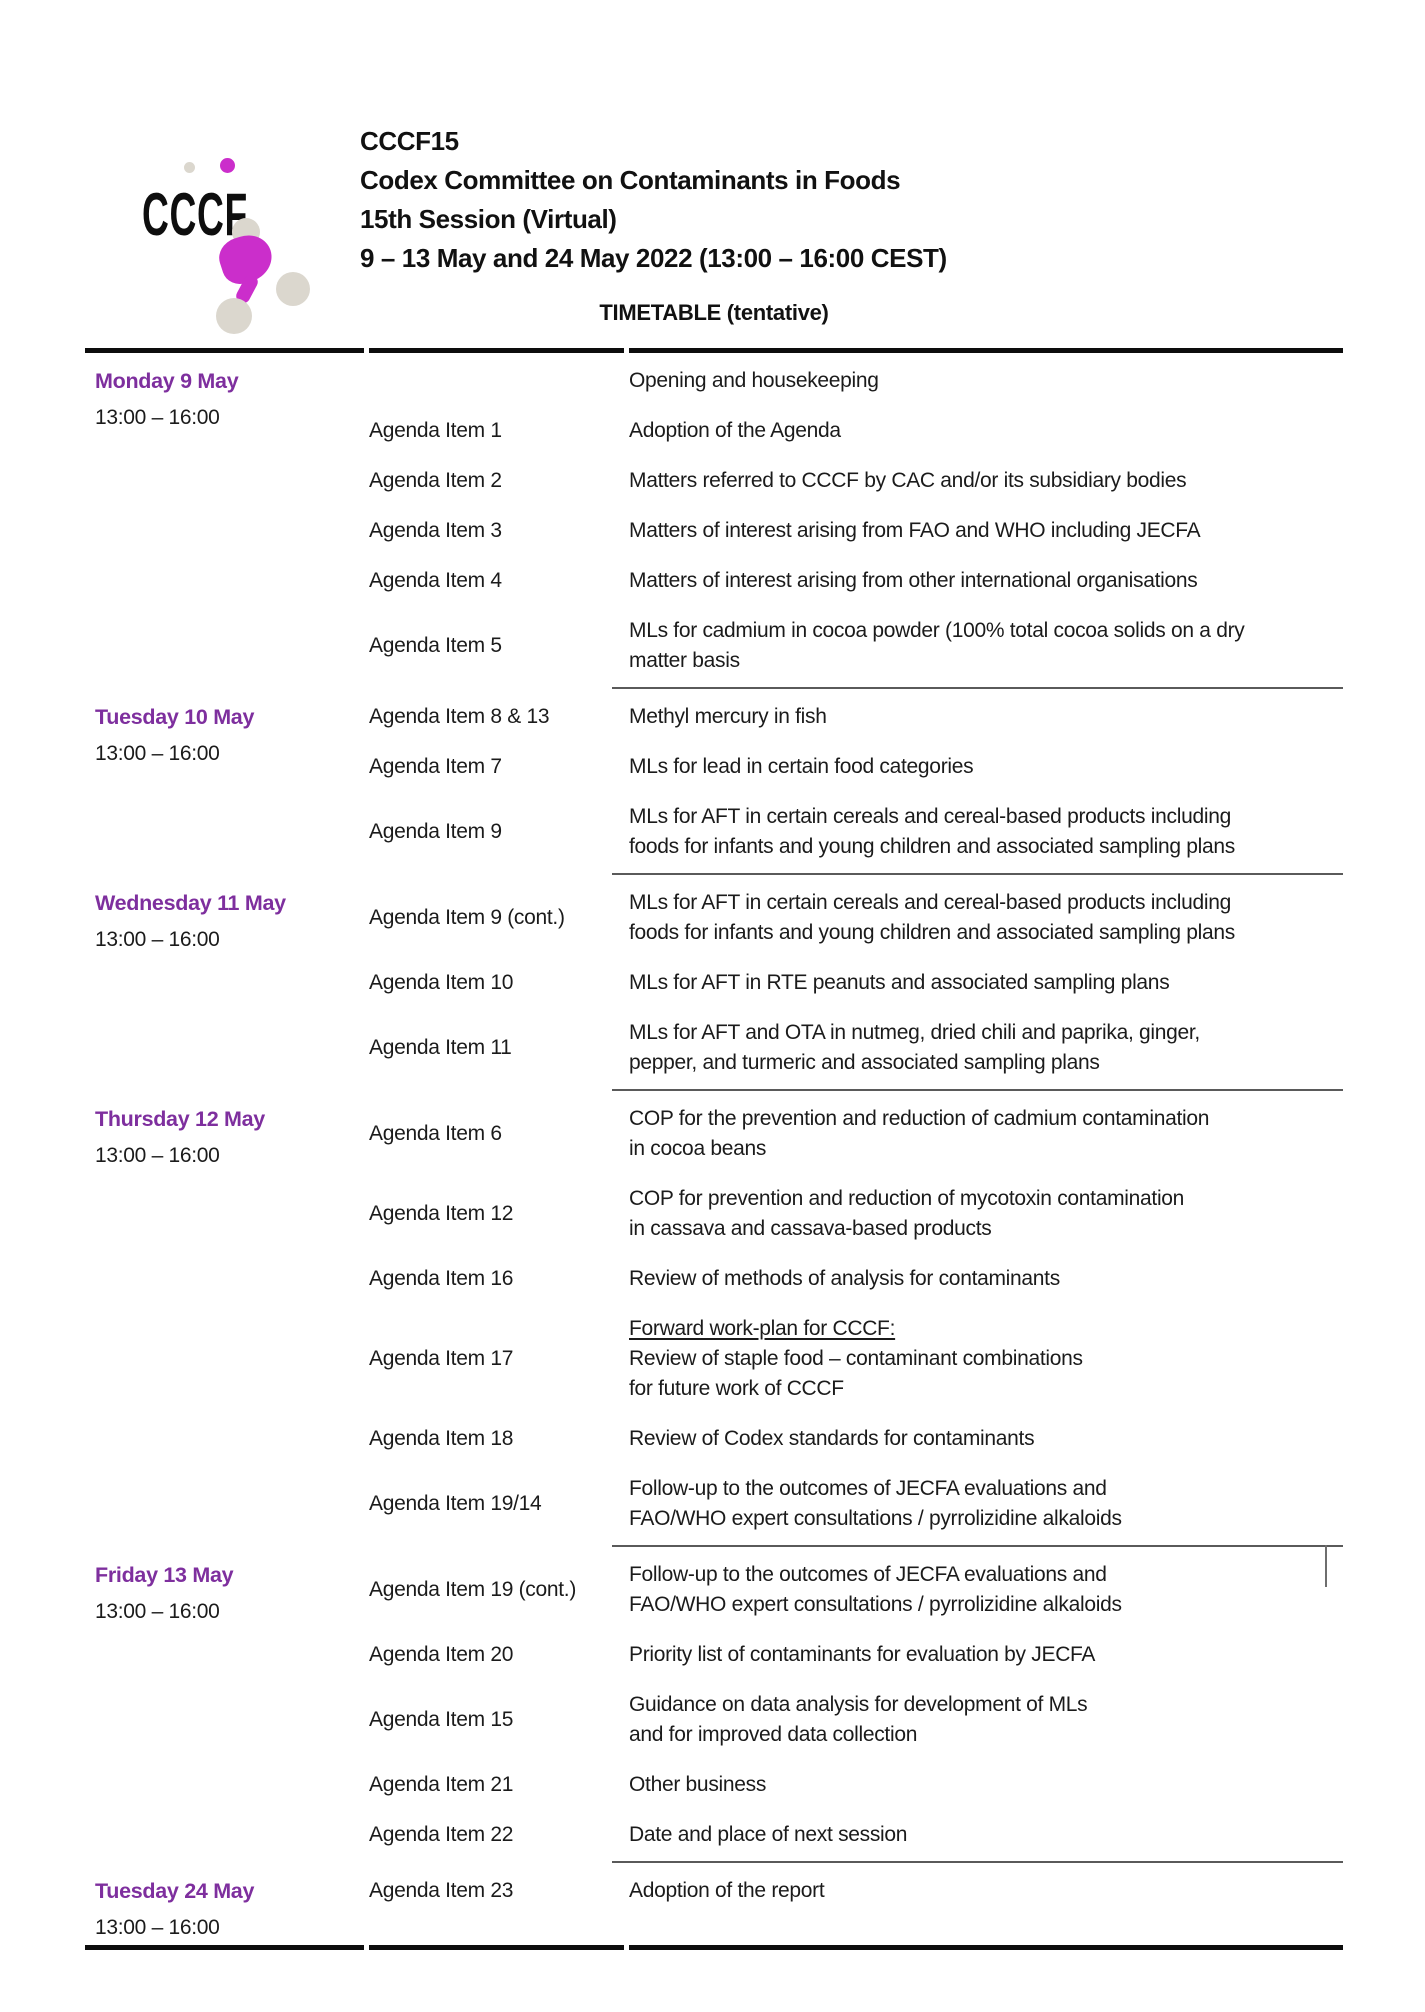 The height and width of the screenshot is (2012, 1425). What do you see at coordinates (754, 380) in the screenshot?
I see `description-line: Opening and housekeeping` at bounding box center [754, 380].